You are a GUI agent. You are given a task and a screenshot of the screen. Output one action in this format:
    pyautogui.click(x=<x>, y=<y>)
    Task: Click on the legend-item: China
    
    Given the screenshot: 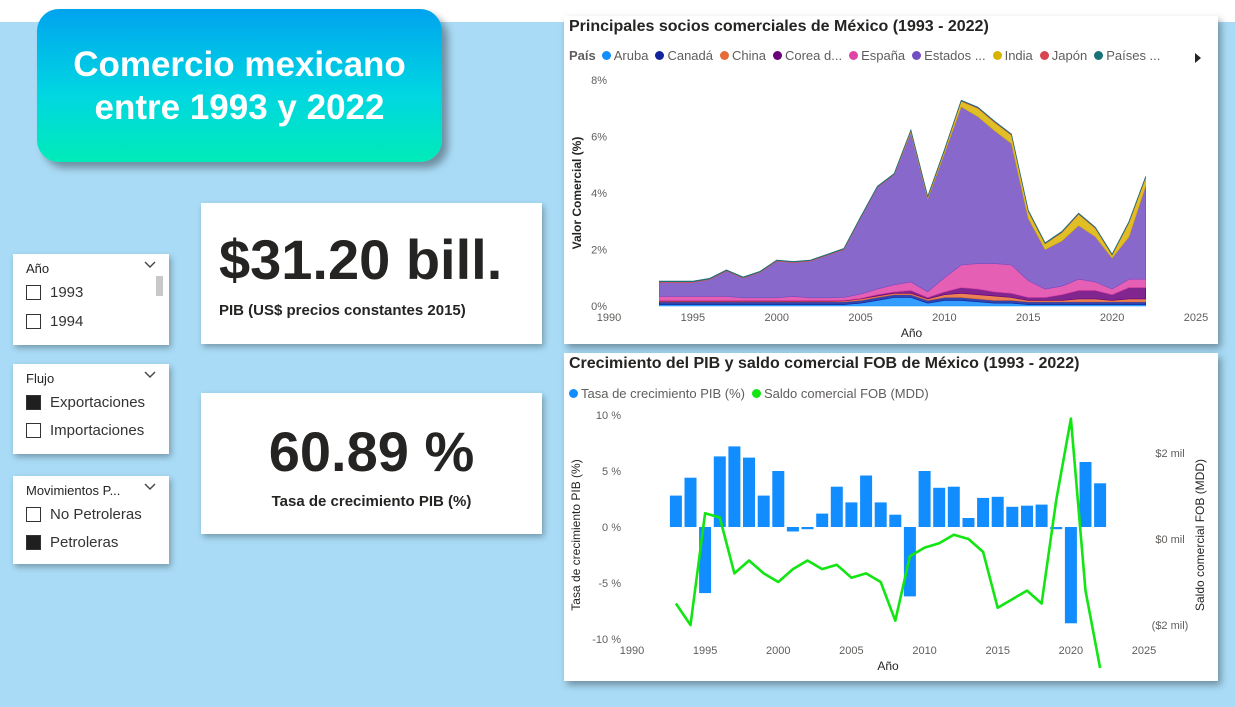 What is the action you would take?
    pyautogui.click(x=743, y=55)
    